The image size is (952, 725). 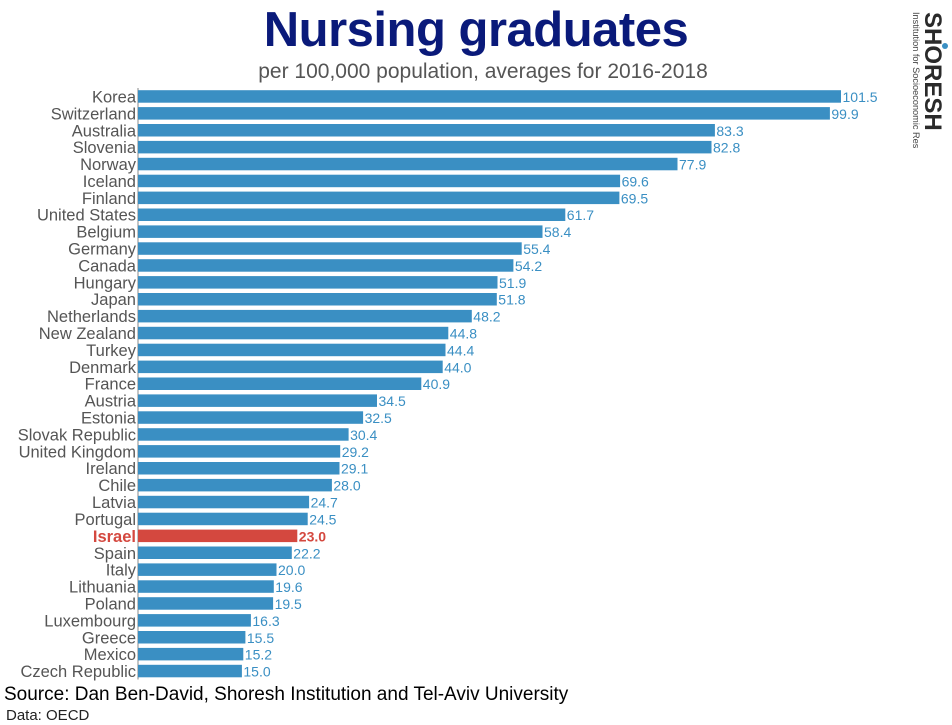 I want to click on category-label: Iceland, so click(x=109, y=182).